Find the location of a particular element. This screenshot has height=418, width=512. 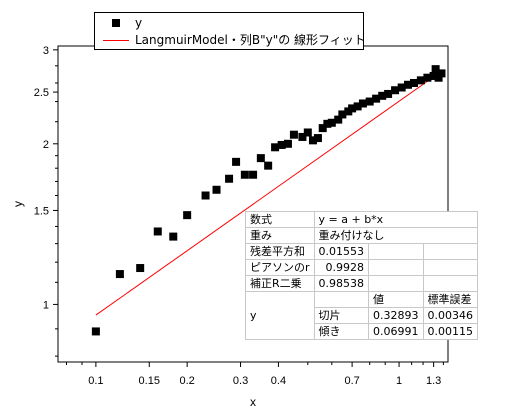

table-cell: 0.00115 is located at coordinates (450, 331).